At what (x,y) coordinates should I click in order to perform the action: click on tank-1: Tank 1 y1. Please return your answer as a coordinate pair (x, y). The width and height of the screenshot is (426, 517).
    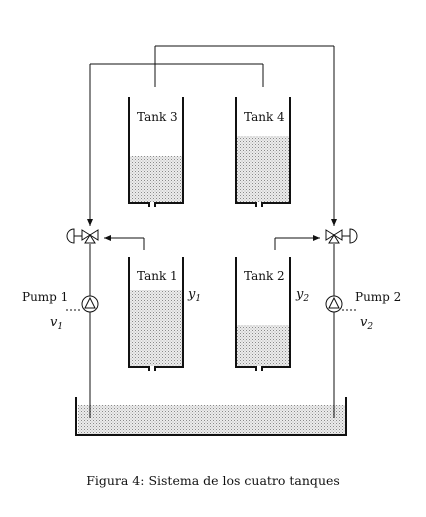
    Looking at the image, I should click on (164, 314).